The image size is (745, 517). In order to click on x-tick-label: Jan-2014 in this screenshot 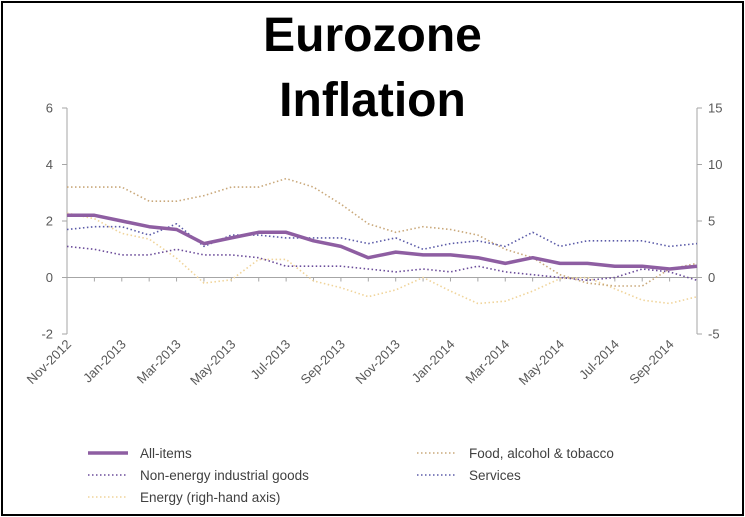, I will do `click(433, 361)`.